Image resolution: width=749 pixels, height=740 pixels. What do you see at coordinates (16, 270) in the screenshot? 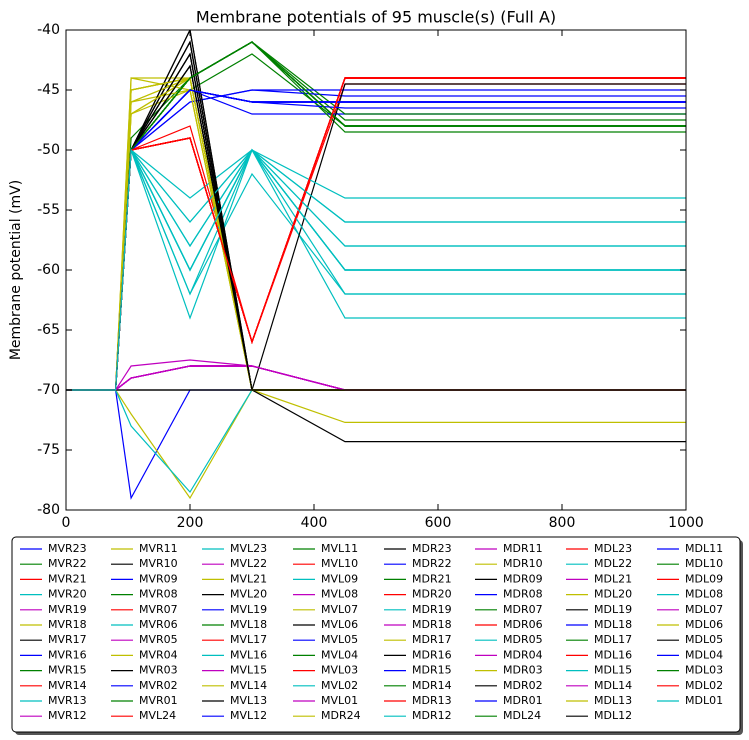
I see `y-axis-label: Membrane potential (mV)` at bounding box center [16, 270].